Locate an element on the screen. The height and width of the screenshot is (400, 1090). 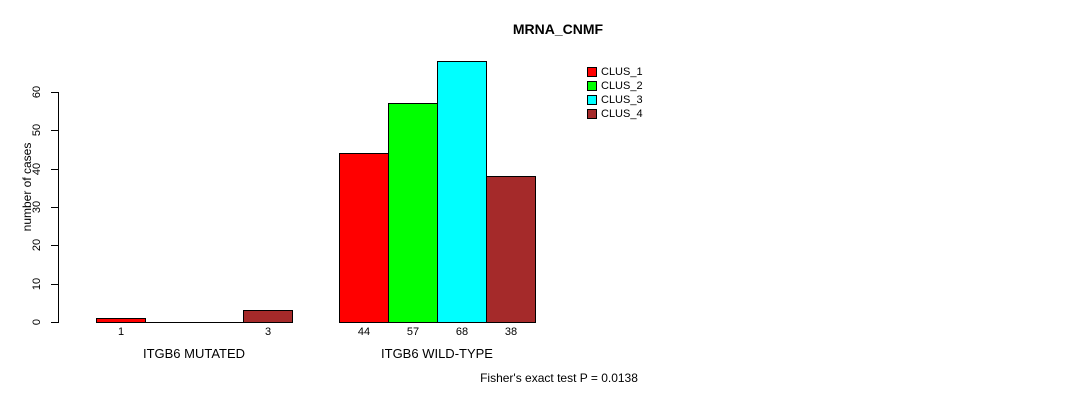
y-tick-label: 60 is located at coordinates (37, 92).